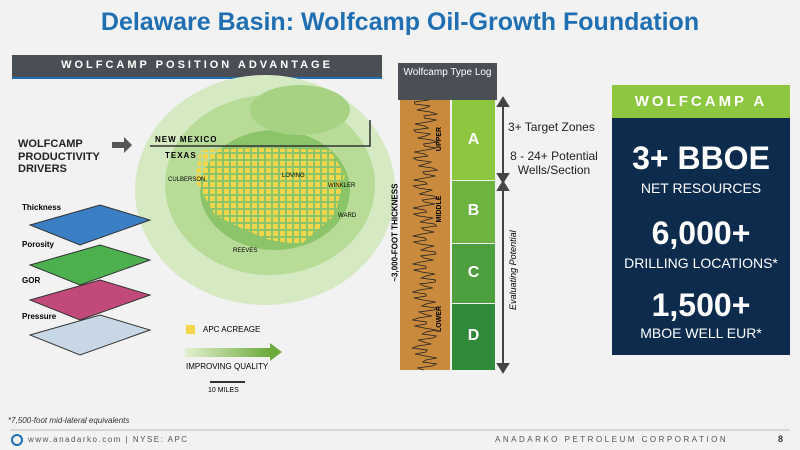 The height and width of the screenshot is (450, 800). What do you see at coordinates (190, 329) in the screenshot?
I see `legend-swatch` at bounding box center [190, 329].